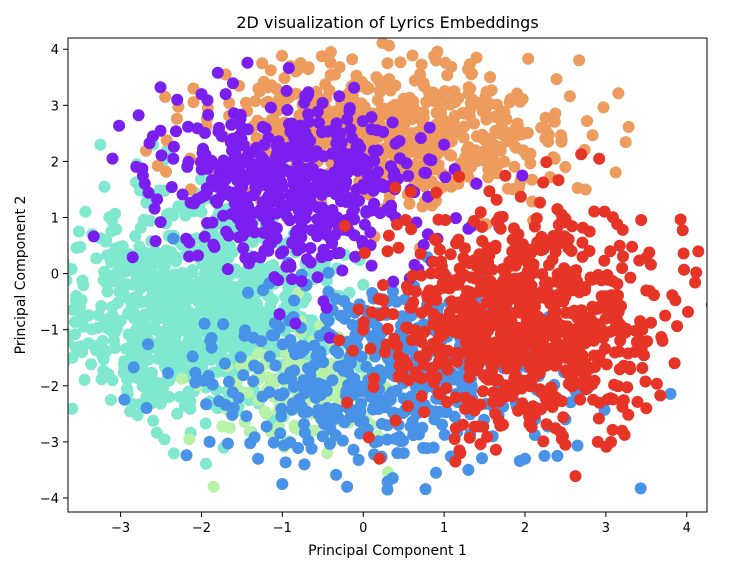  What do you see at coordinates (55, 162) in the screenshot?
I see `y-tick-label: 2` at bounding box center [55, 162].